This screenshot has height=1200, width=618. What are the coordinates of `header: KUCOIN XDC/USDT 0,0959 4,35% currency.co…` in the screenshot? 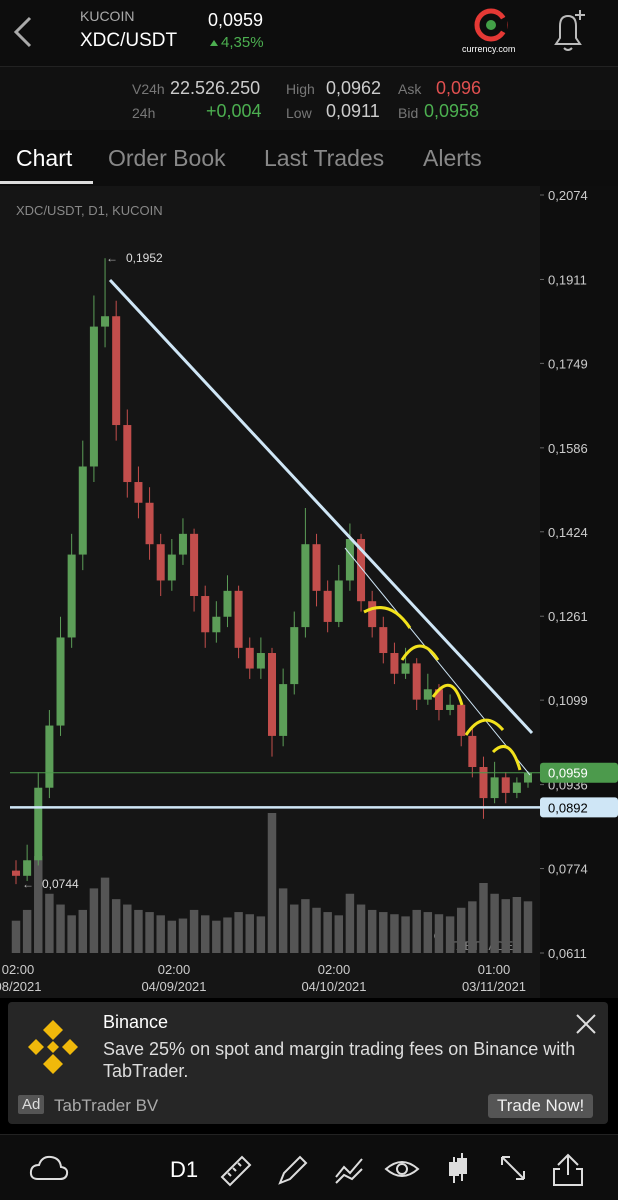 It's located at (309, 33).